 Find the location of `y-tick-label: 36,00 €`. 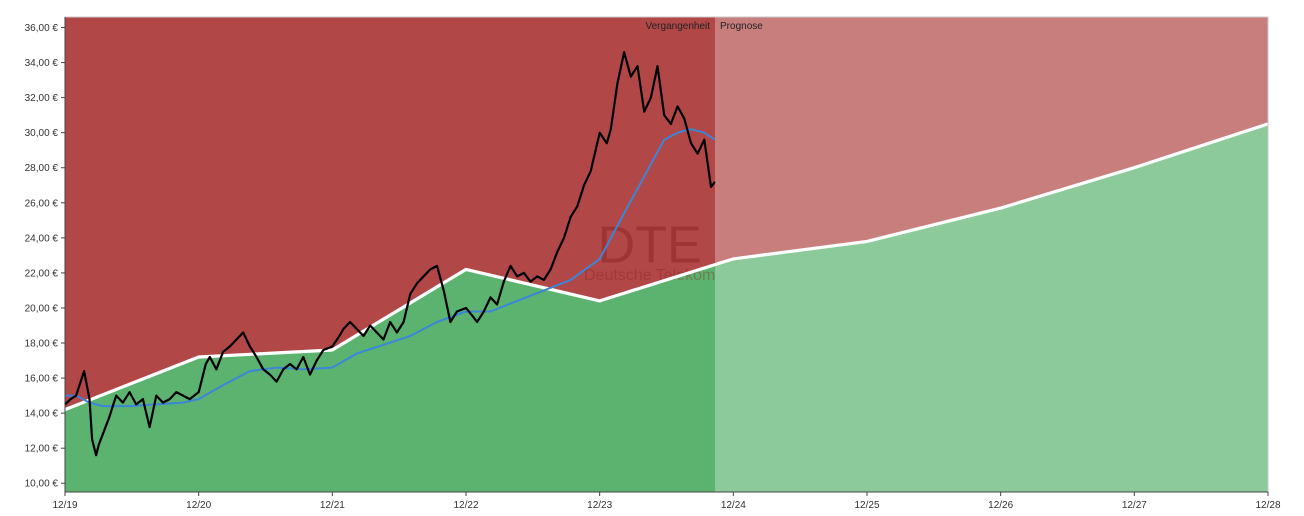

y-tick-label: 36,00 € is located at coordinates (42, 28).